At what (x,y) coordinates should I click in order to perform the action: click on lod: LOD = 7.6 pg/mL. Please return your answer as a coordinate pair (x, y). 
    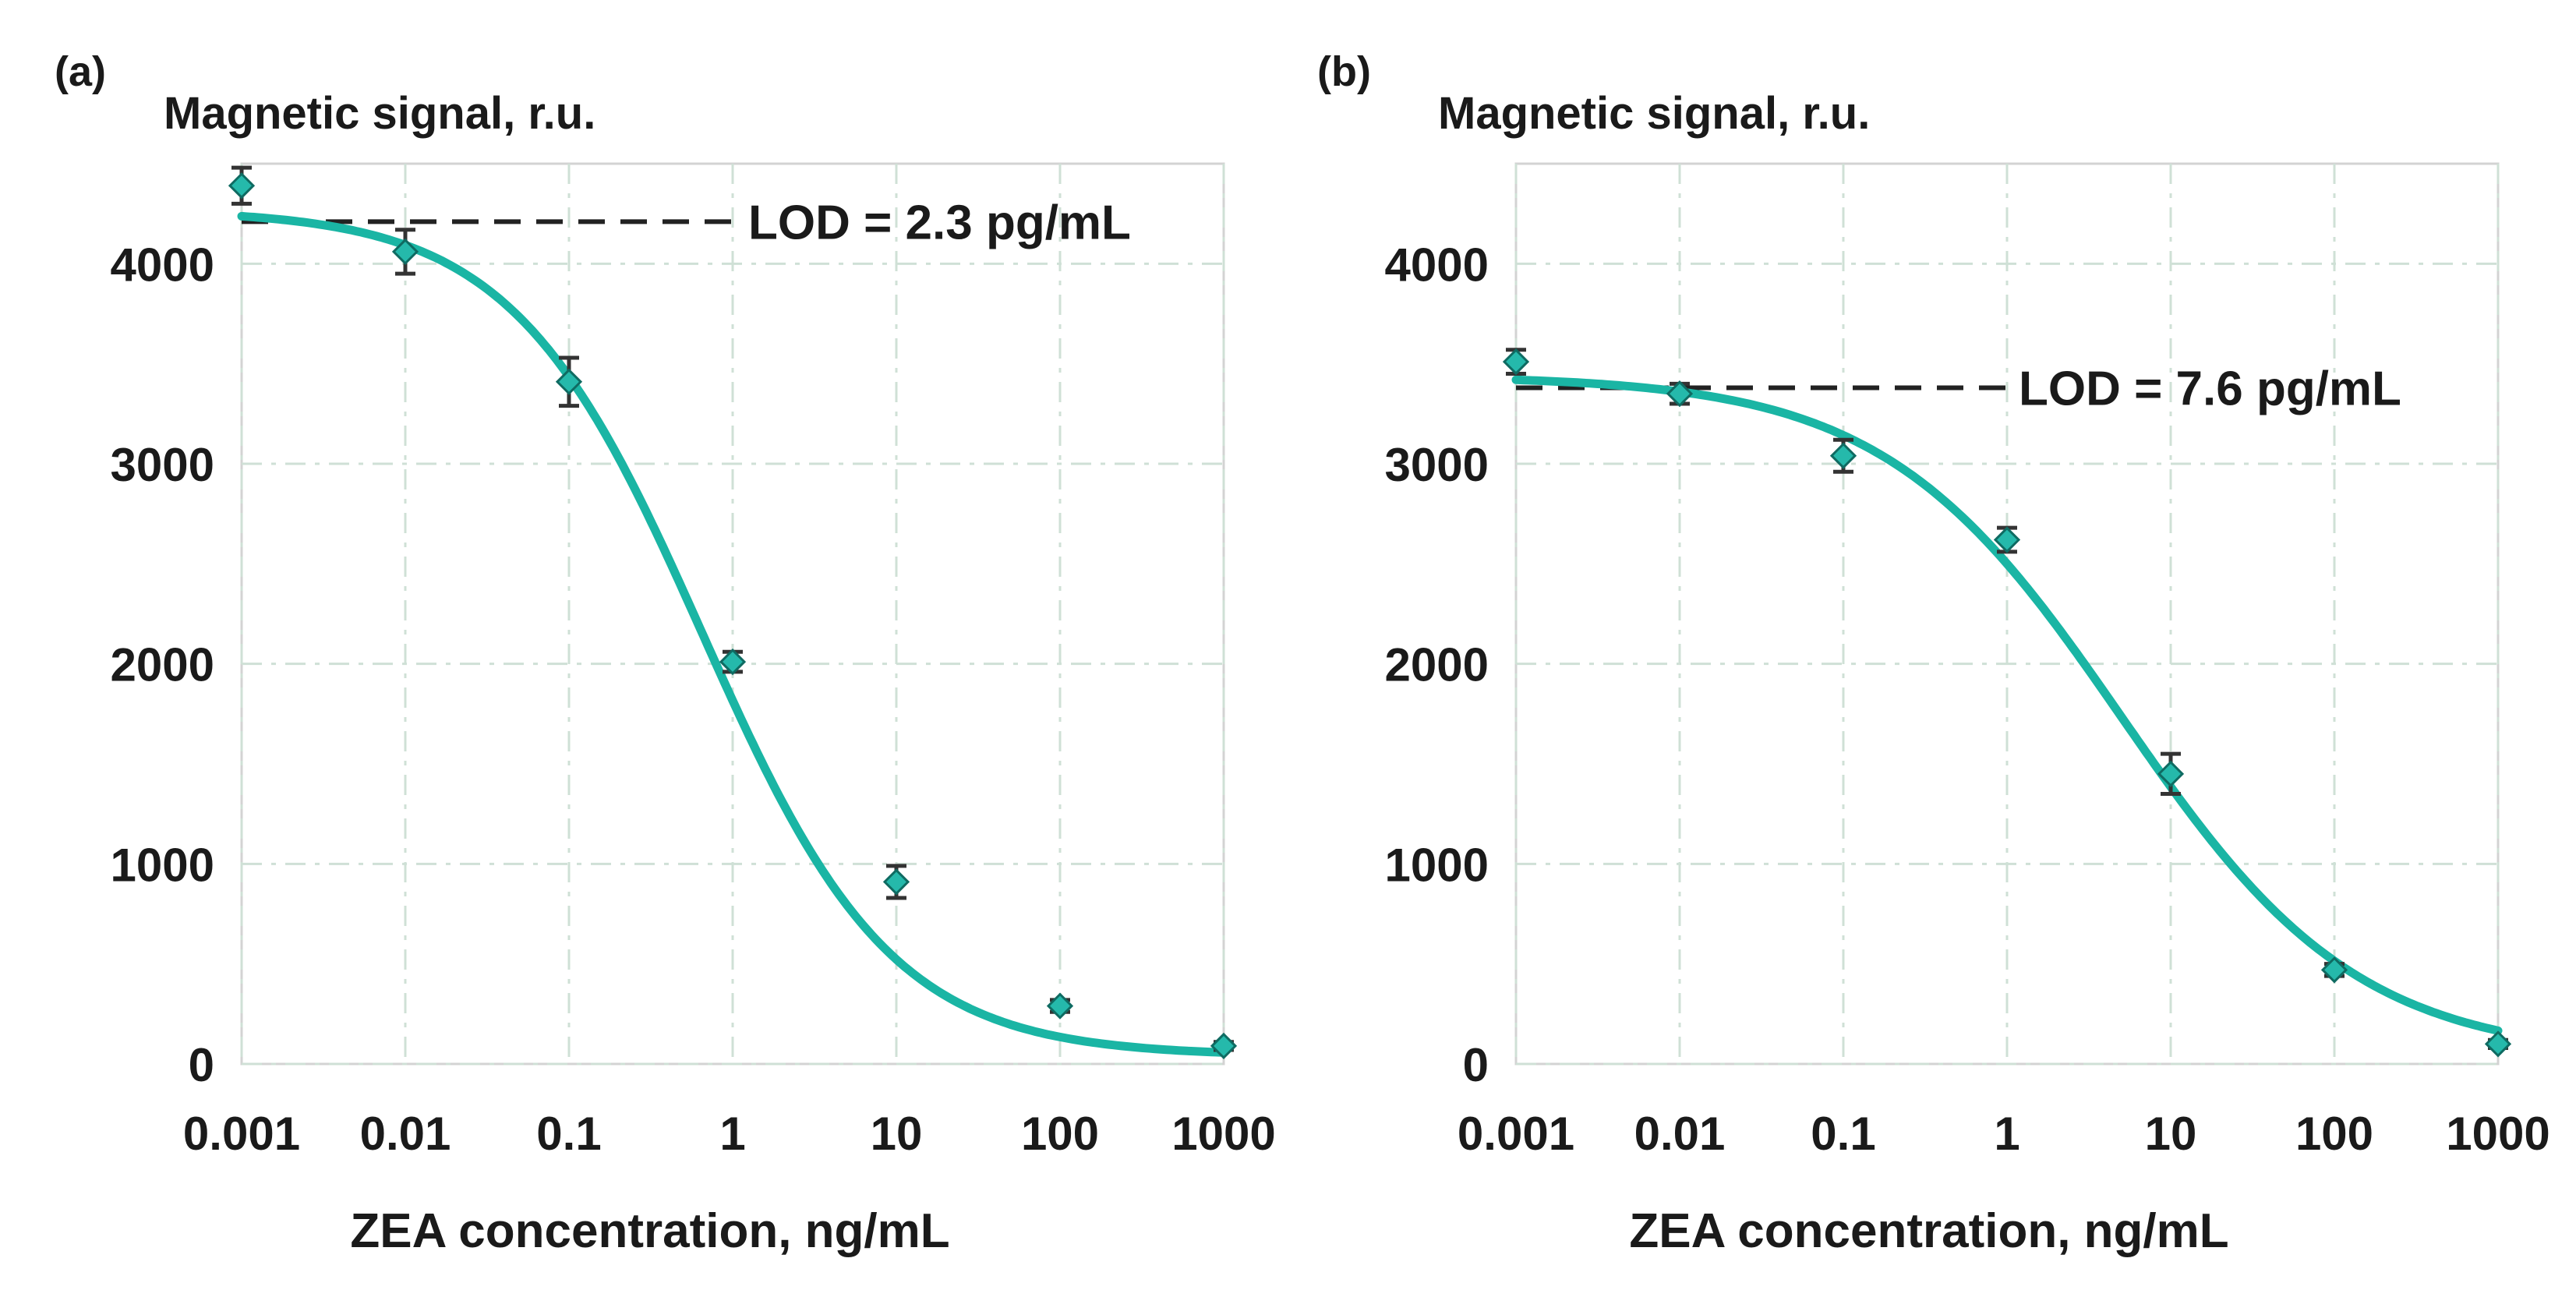
    Looking at the image, I should click on (1958, 388).